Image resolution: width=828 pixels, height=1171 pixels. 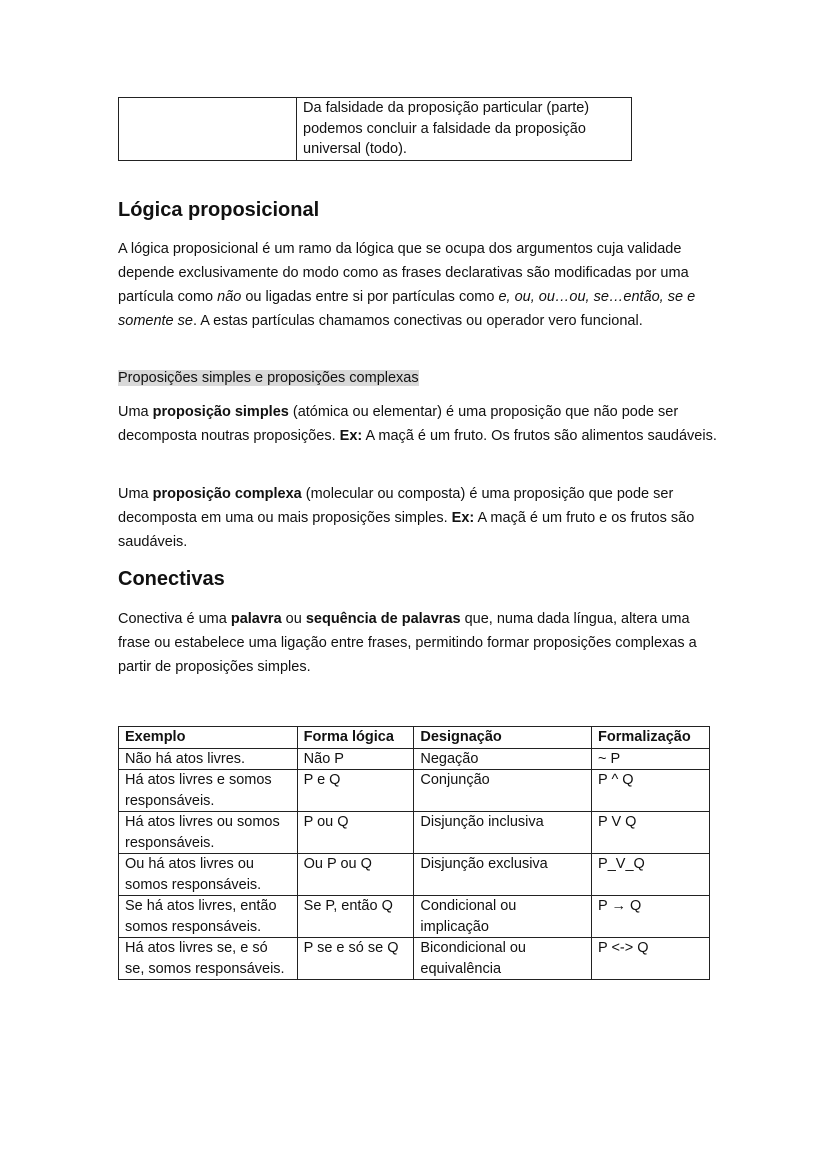 What do you see at coordinates (503, 958) in the screenshot?
I see `table-cell: Bicondicional ou equivalência` at bounding box center [503, 958].